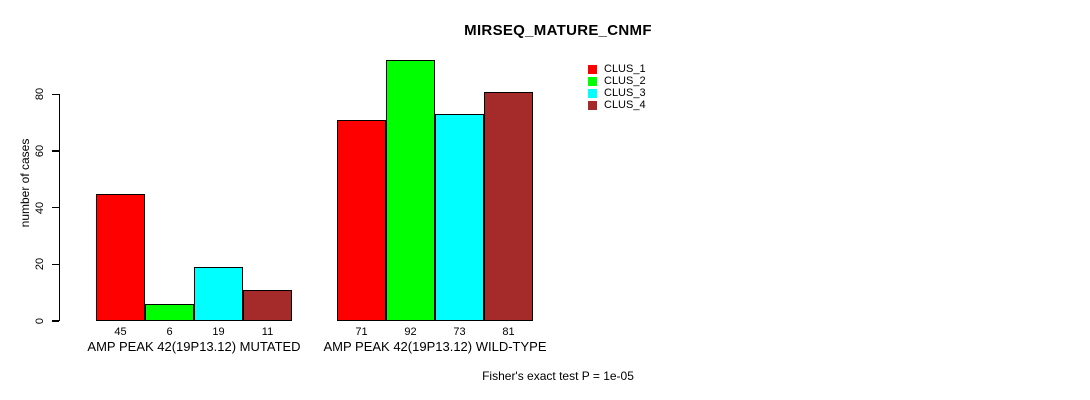  I want to click on legend-item: CLUS_2, so click(617, 81).